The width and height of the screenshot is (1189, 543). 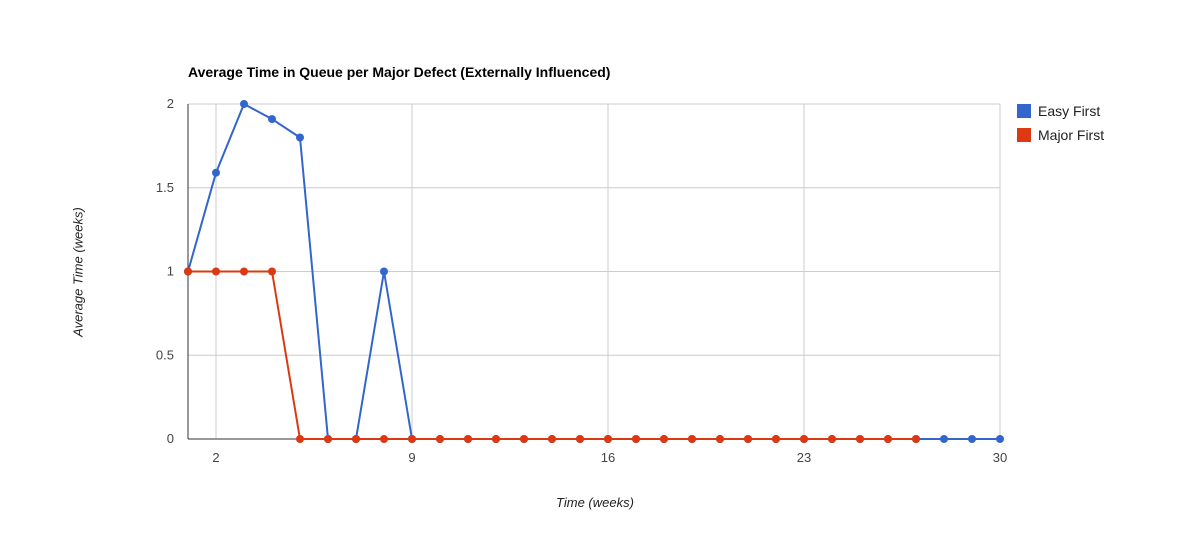 What do you see at coordinates (608, 457) in the screenshot?
I see `x-tick-label: 16` at bounding box center [608, 457].